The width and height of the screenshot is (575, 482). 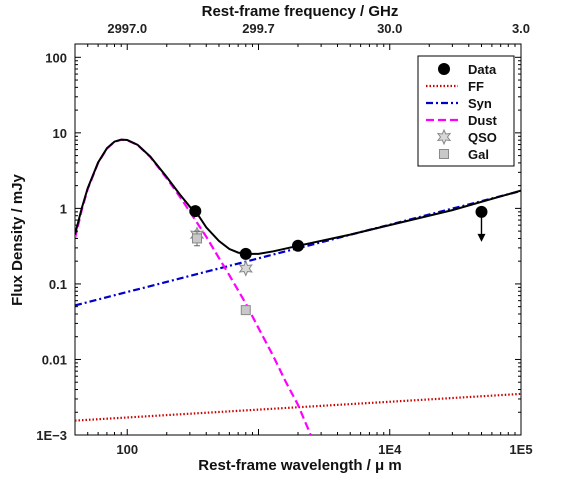 I want to click on y-axis-title: Flux Density / mJy, so click(x=17, y=239).